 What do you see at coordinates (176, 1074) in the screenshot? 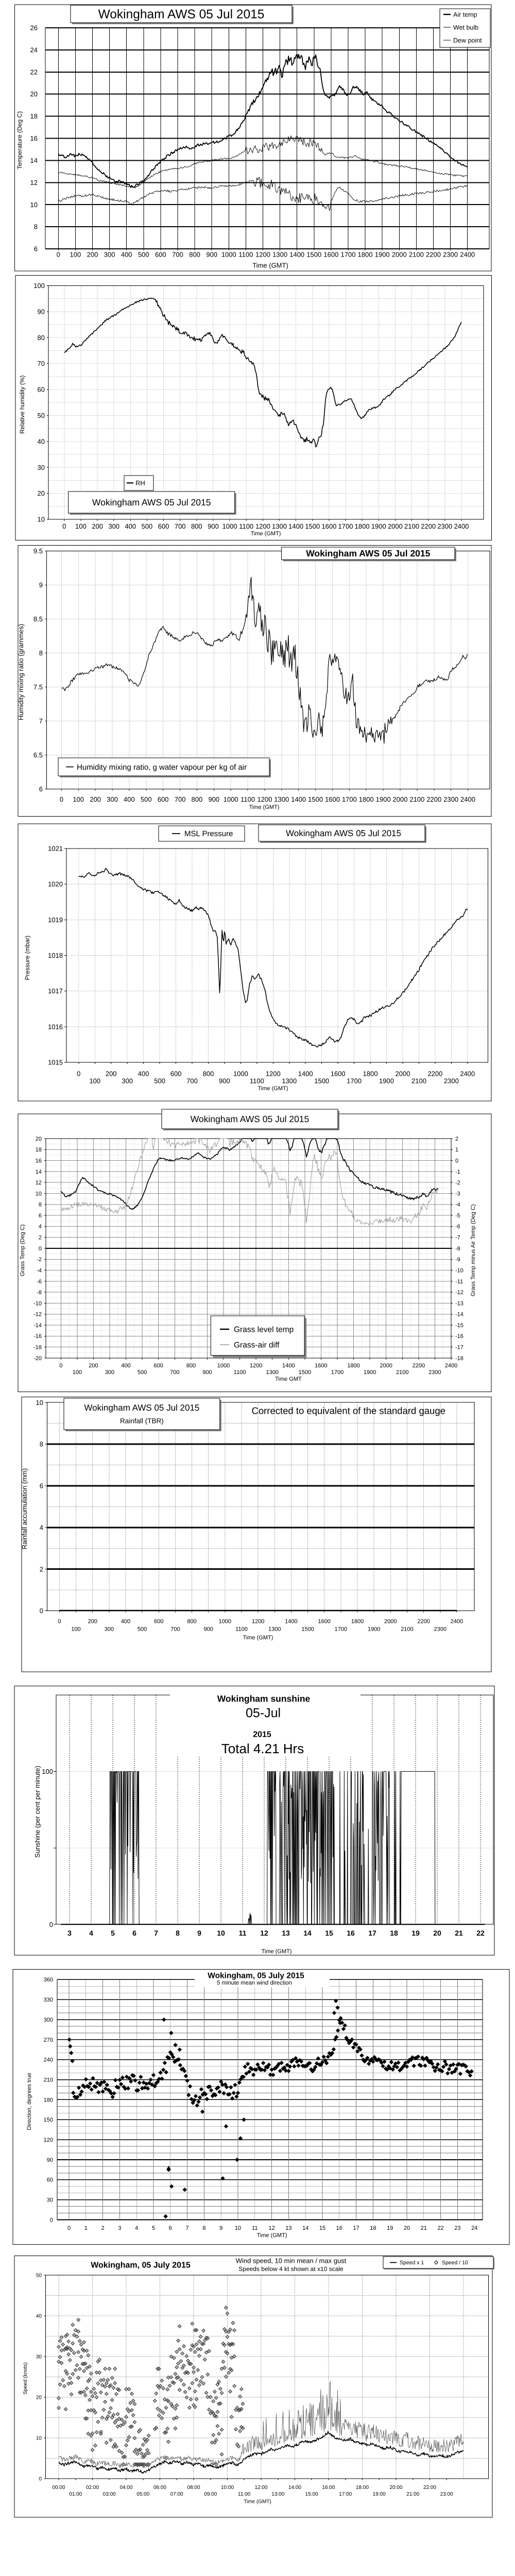
I see `svg-text: 600` at bounding box center [176, 1074].